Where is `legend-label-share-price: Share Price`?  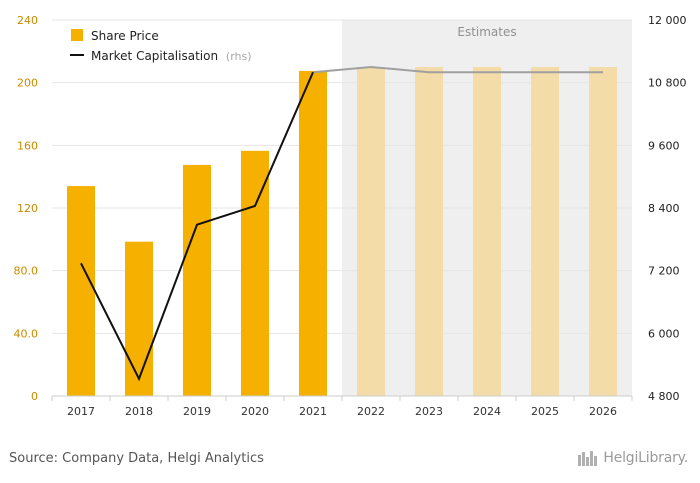 legend-label-share-price: Share Price is located at coordinates (125, 36).